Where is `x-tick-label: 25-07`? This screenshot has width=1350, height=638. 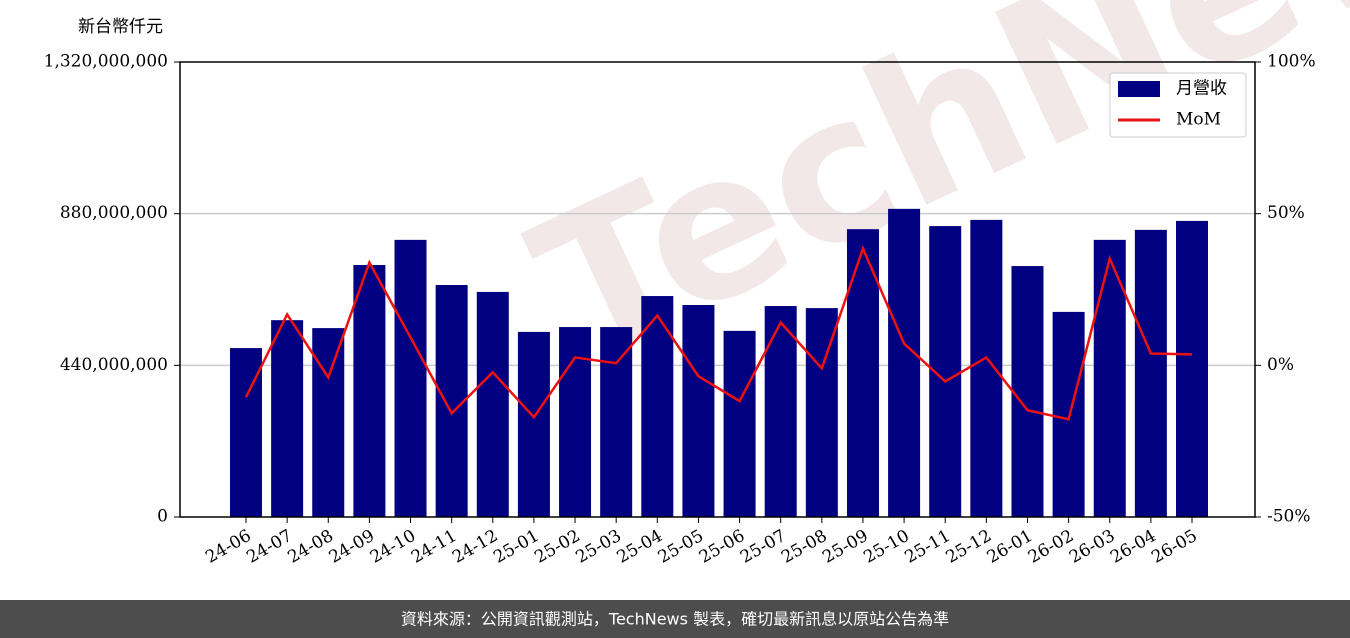 x-tick-label: 25-07 is located at coordinates (763, 547).